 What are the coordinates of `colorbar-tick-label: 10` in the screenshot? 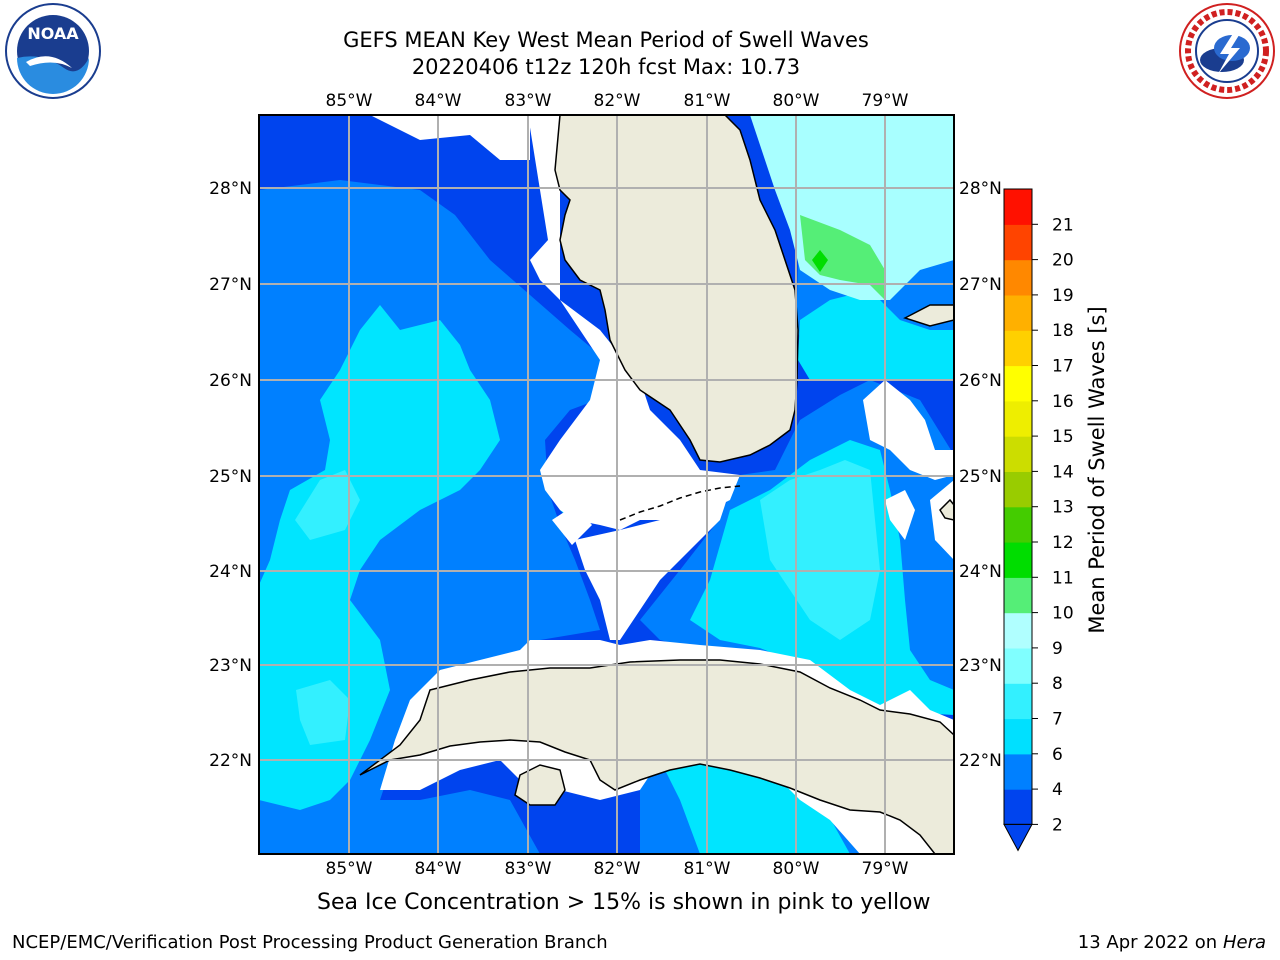 It's located at (1063, 614).